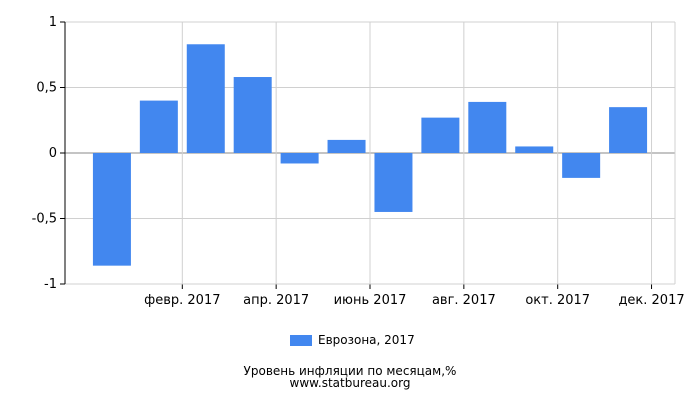 The height and width of the screenshot is (400, 700). What do you see at coordinates (276, 300) in the screenshot?
I see `x-tick-label: апр. 2017` at bounding box center [276, 300].